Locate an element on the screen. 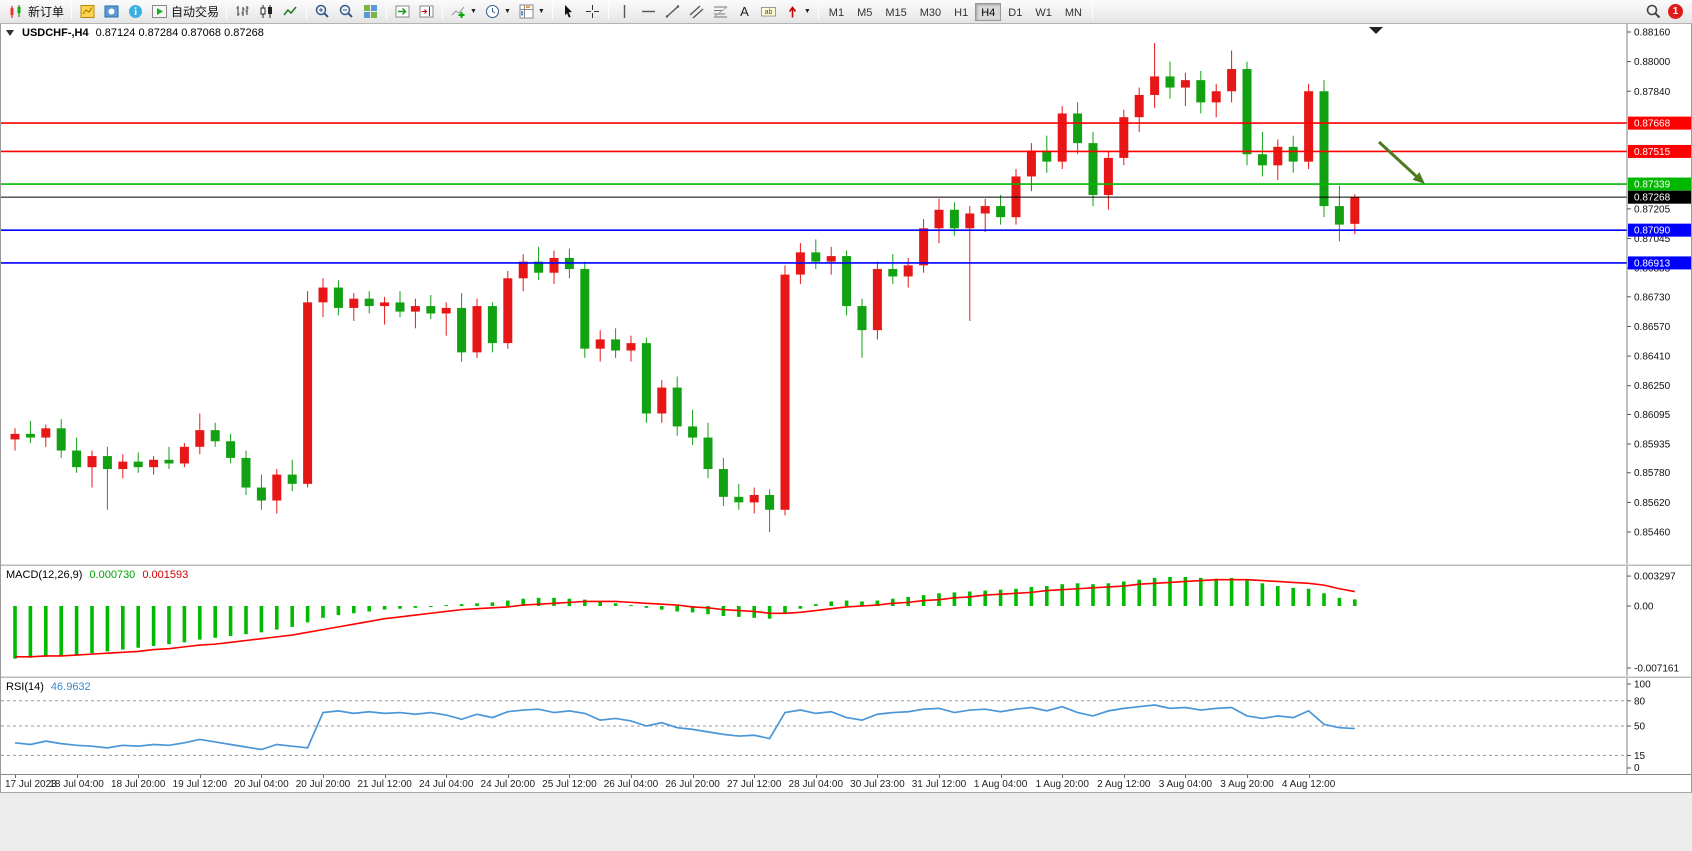 Image resolution: width=1692 pixels, height=851 pixels. timeframe-m30-button: M30 is located at coordinates (930, 12).